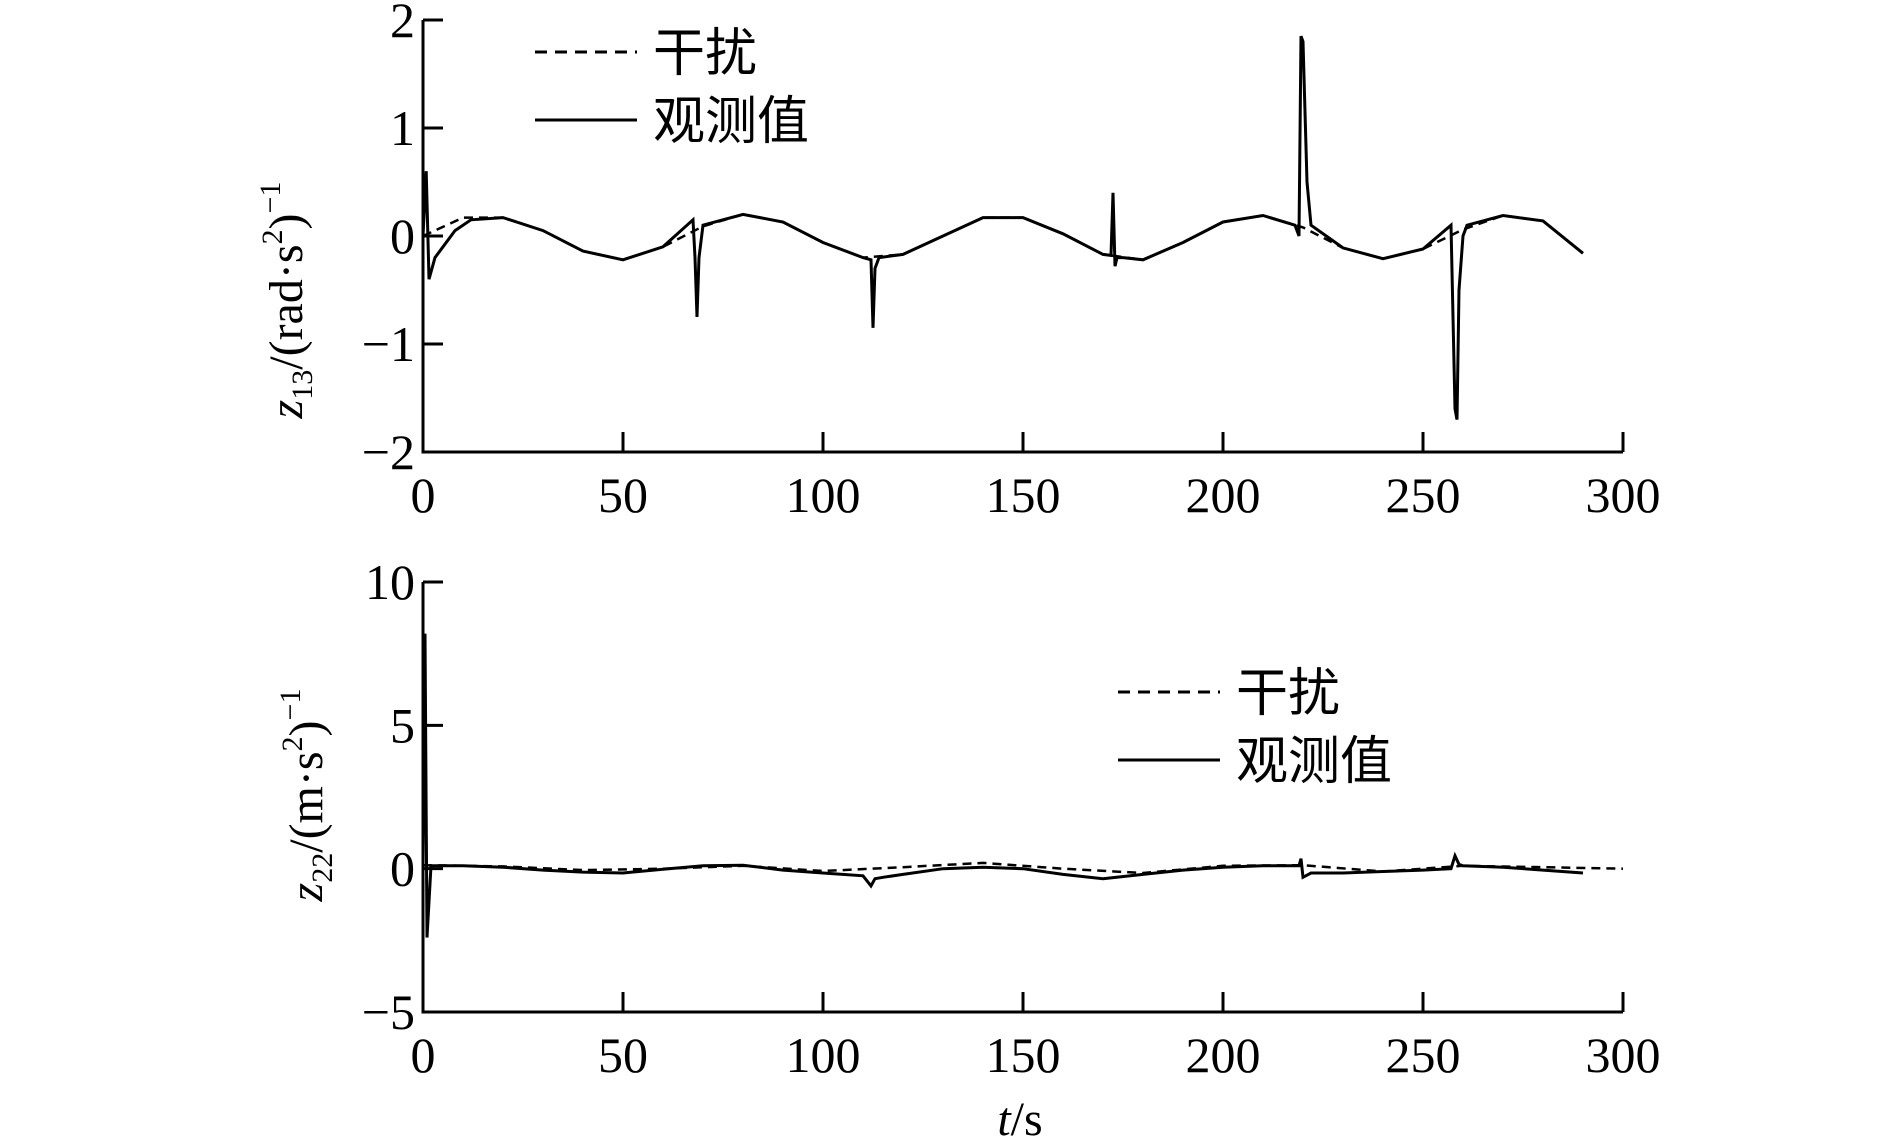  What do you see at coordinates (1004, 1118) in the screenshot?
I see `x-axis-variable: t` at bounding box center [1004, 1118].